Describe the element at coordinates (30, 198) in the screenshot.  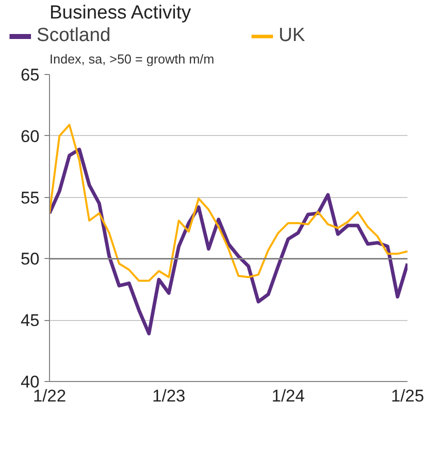
I see `y-tick-label: 55` at that location.